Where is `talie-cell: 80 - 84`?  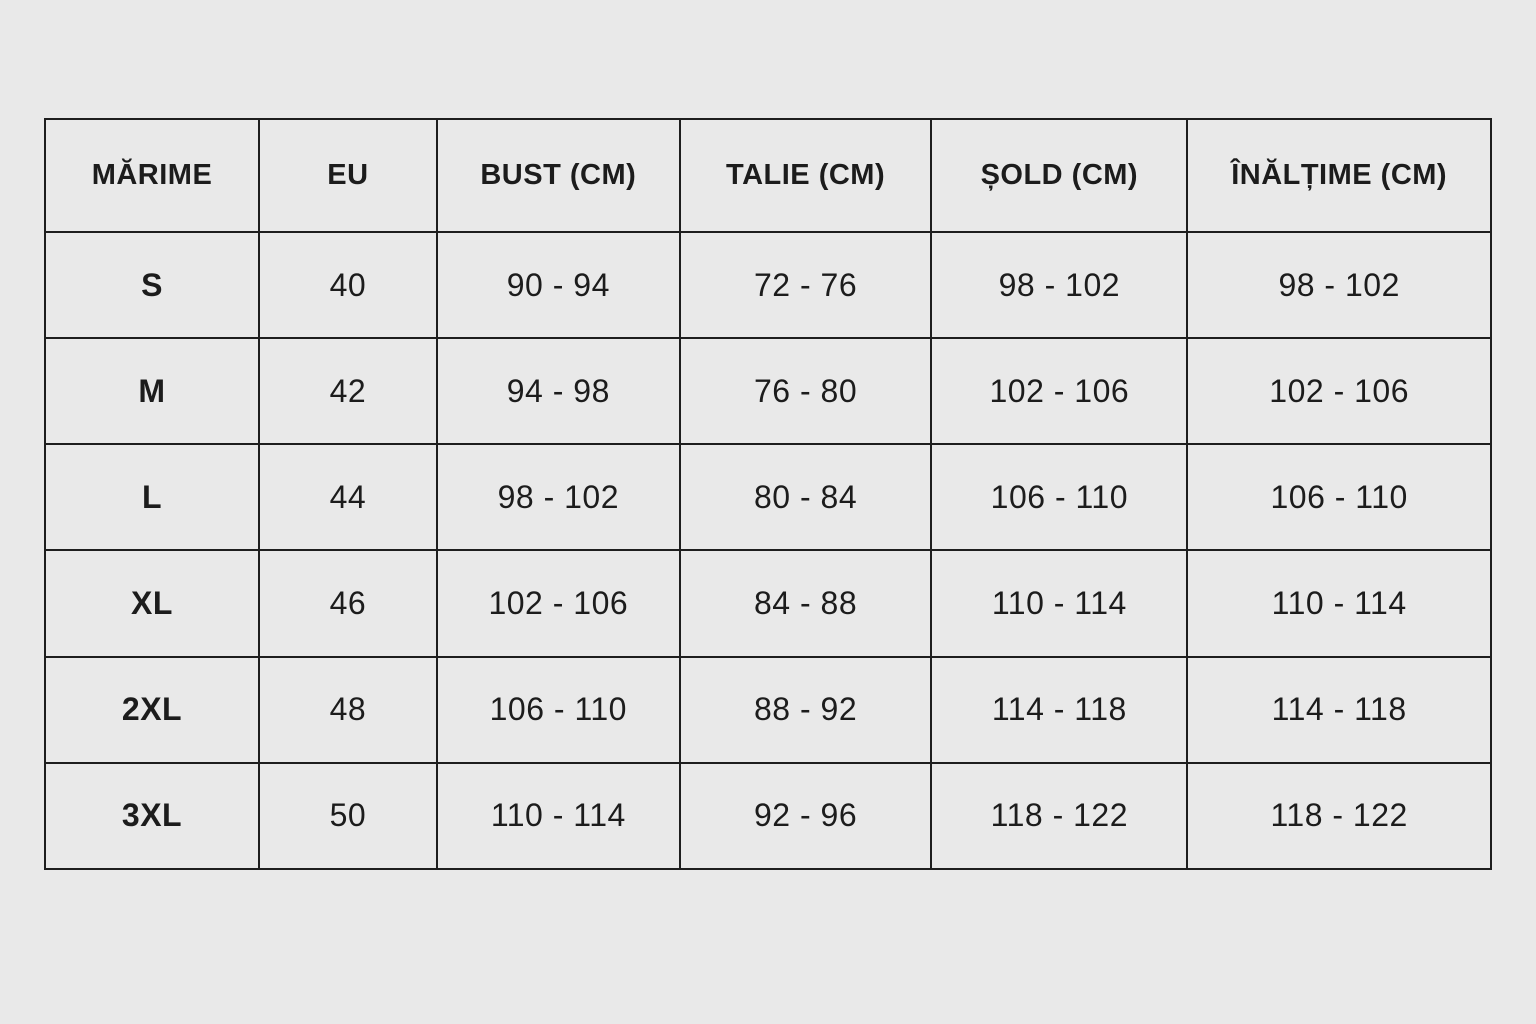
talie-cell: 80 - 84 is located at coordinates (805, 497).